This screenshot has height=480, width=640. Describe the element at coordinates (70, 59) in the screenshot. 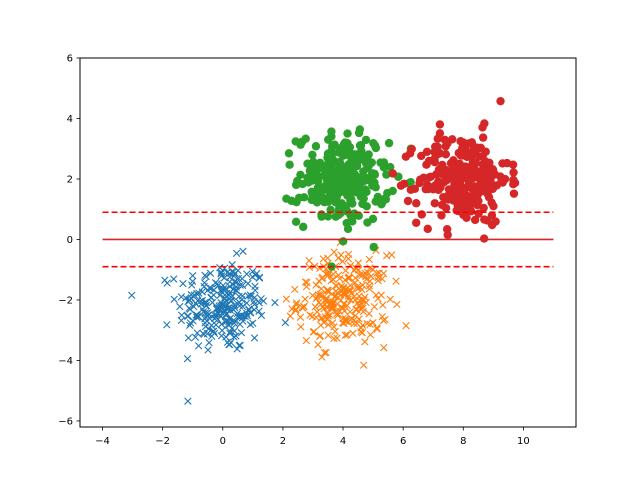

I see `y-tick-label: 6` at that location.